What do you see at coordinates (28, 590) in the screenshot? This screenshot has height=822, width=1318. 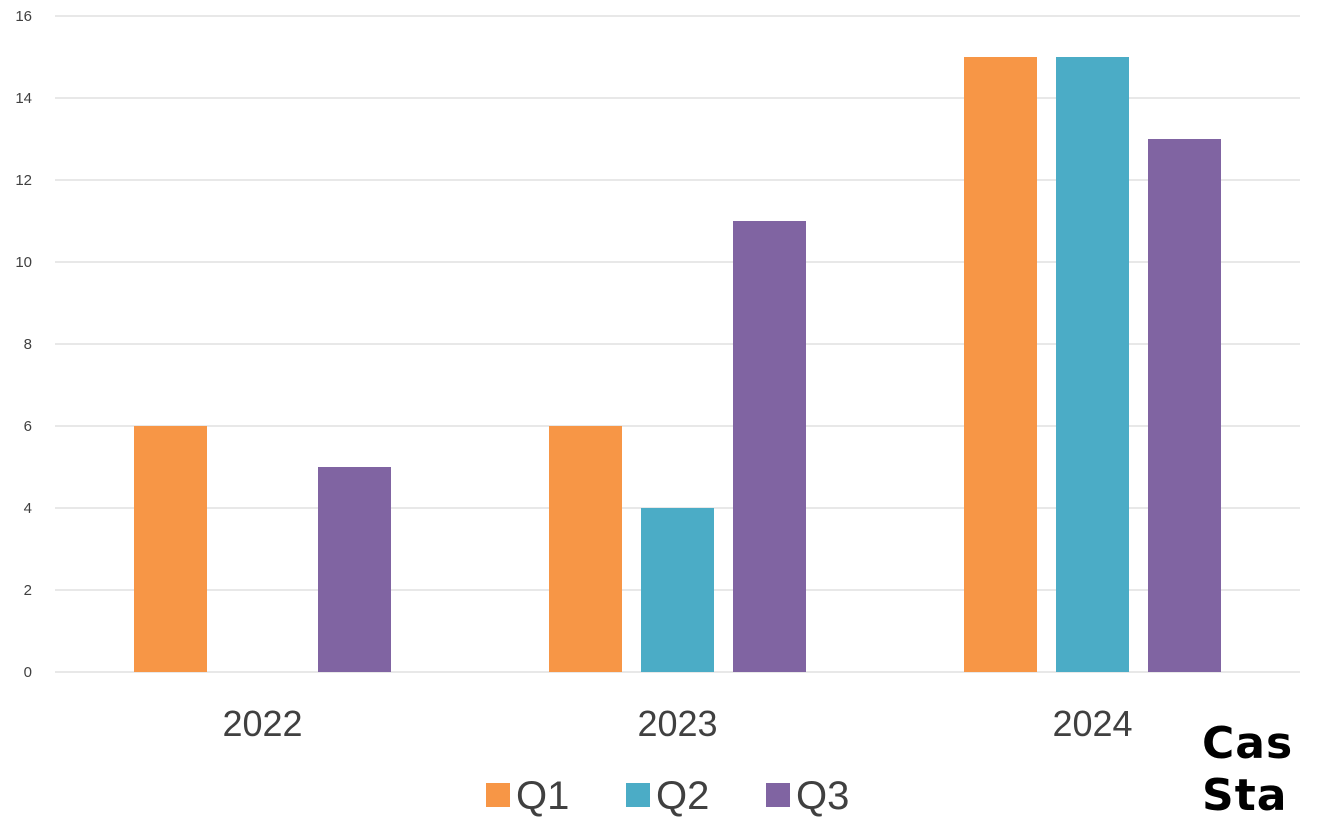 I see `y-tick-label: 2` at bounding box center [28, 590].